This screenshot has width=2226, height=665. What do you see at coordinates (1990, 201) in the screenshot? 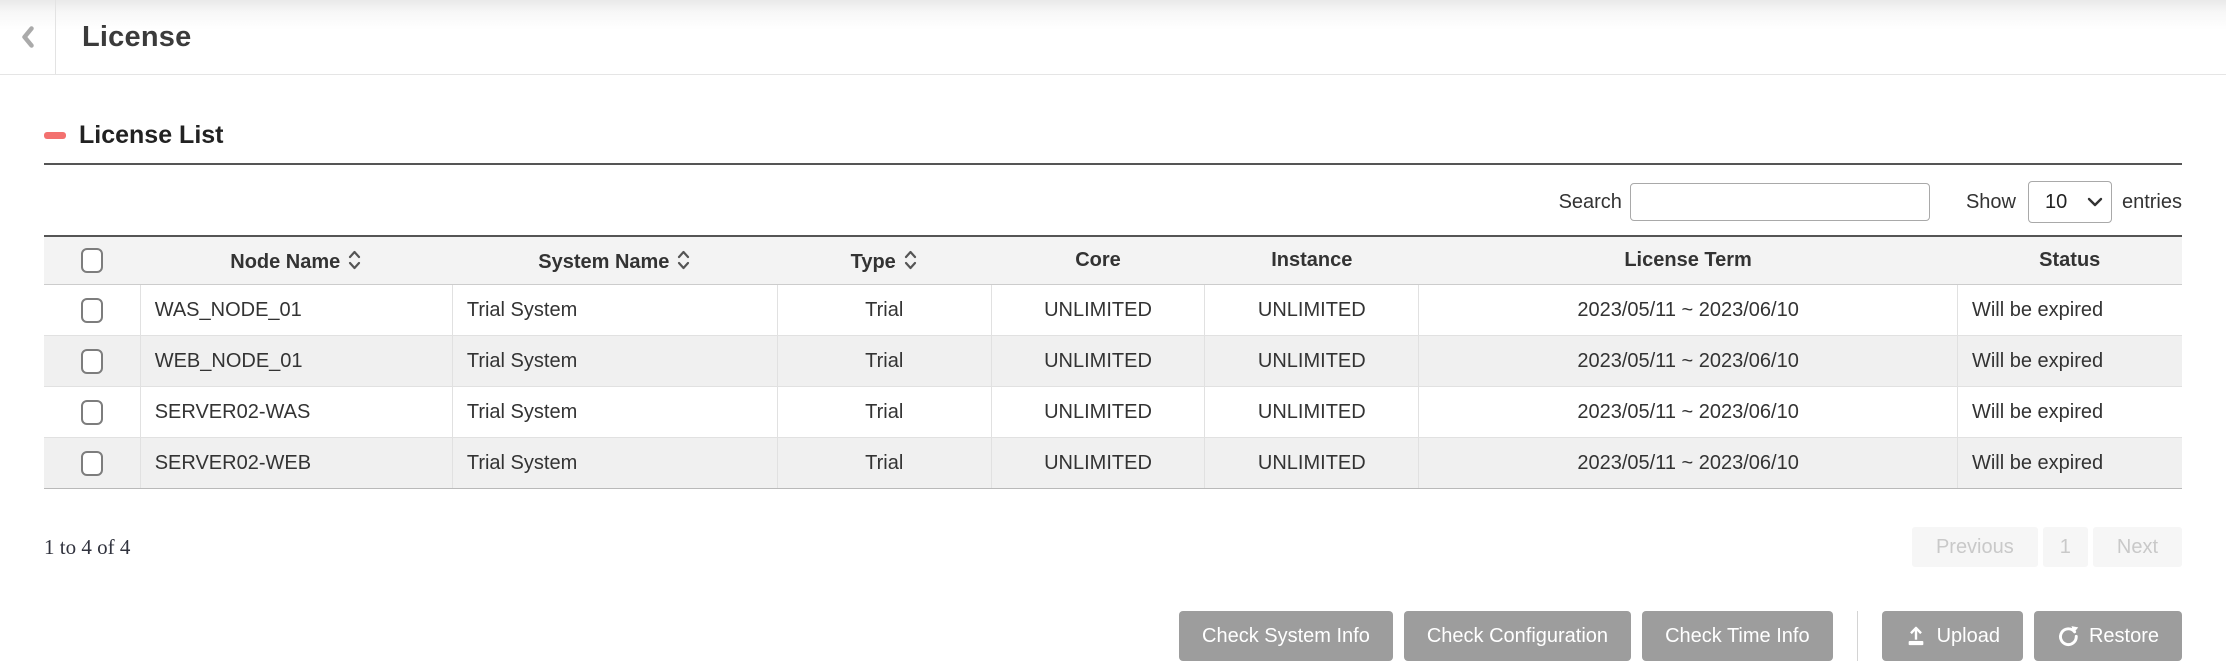
I see `show-label: Show` at bounding box center [1990, 201].